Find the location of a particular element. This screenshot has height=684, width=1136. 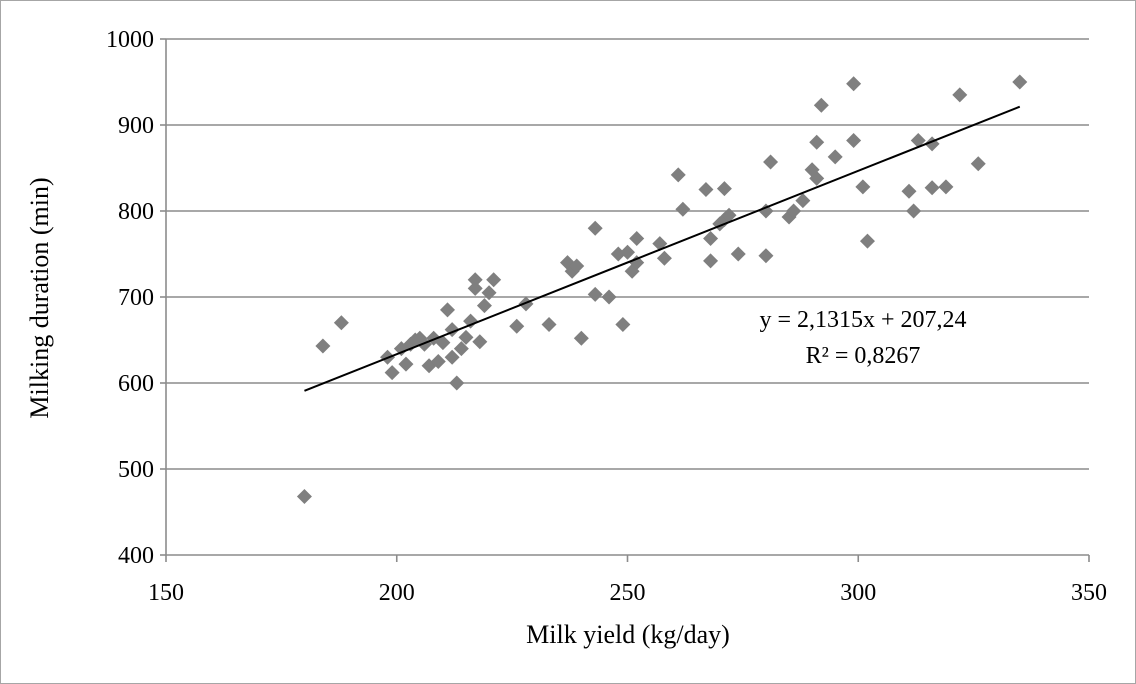

x-tick-label-200: 200 is located at coordinates (397, 593).